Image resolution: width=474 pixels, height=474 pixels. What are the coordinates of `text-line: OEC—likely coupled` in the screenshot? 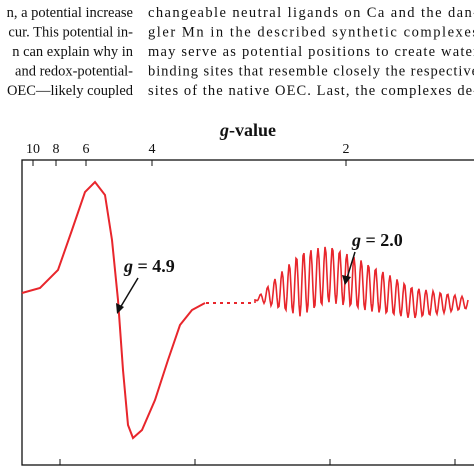 It's located at (70, 91).